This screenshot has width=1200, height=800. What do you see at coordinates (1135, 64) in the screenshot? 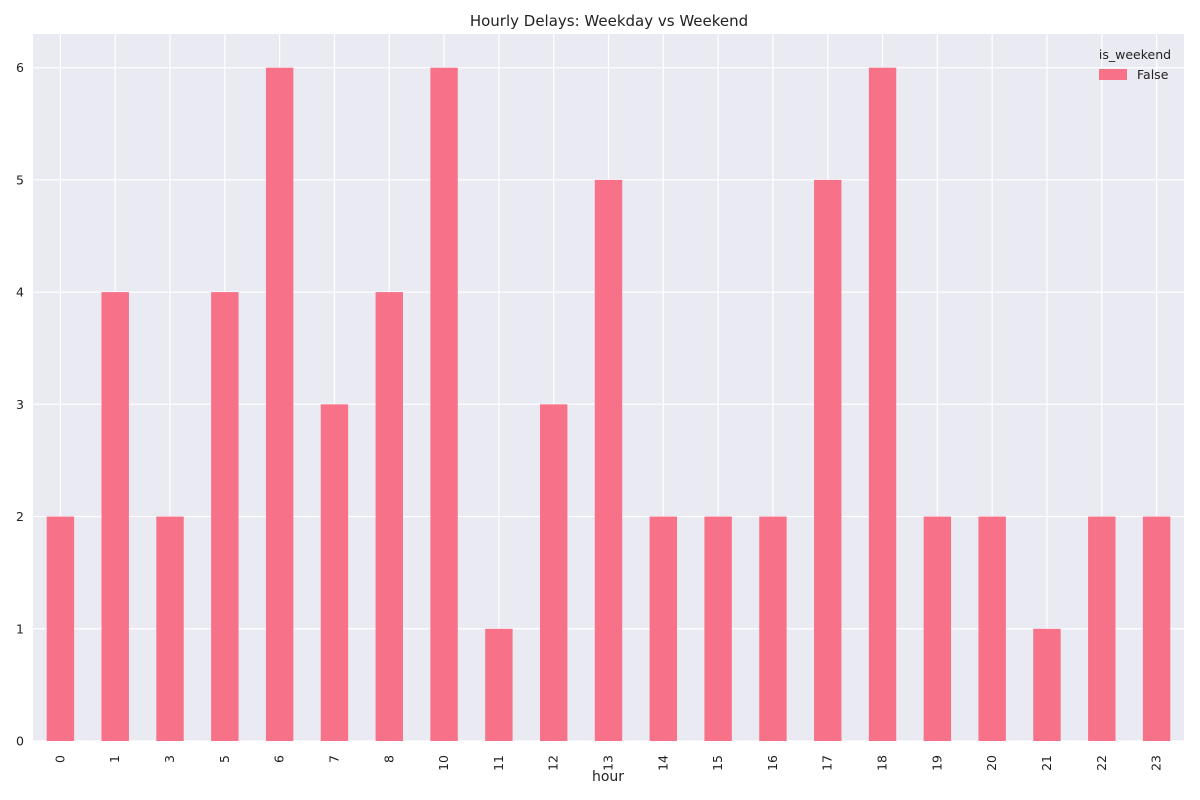
I see `legend: is_weekend False` at bounding box center [1135, 64].